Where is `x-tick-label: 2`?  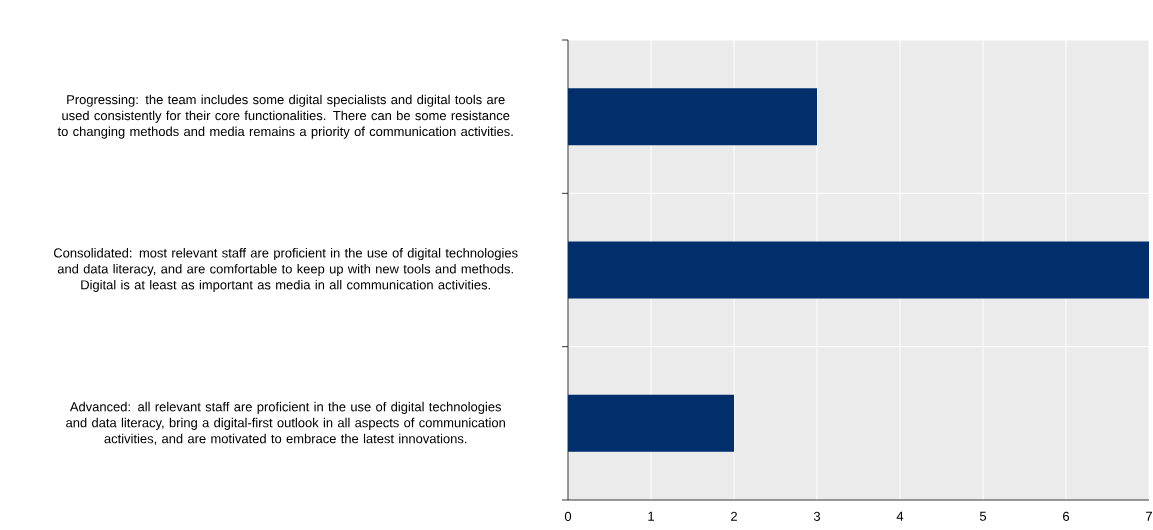 x-tick-label: 2 is located at coordinates (734, 516).